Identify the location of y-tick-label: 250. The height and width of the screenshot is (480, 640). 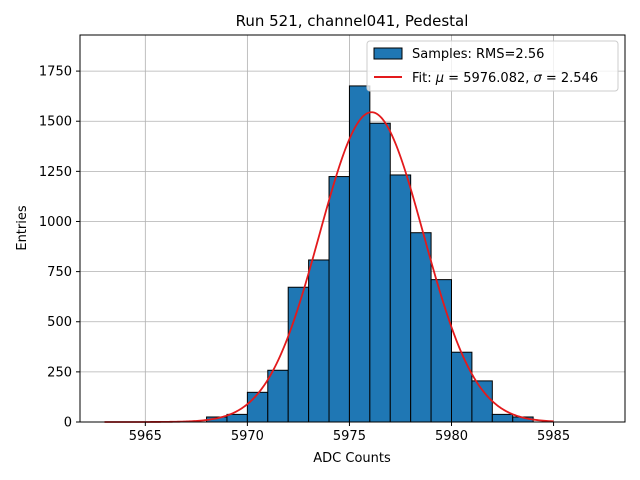
(59, 372).